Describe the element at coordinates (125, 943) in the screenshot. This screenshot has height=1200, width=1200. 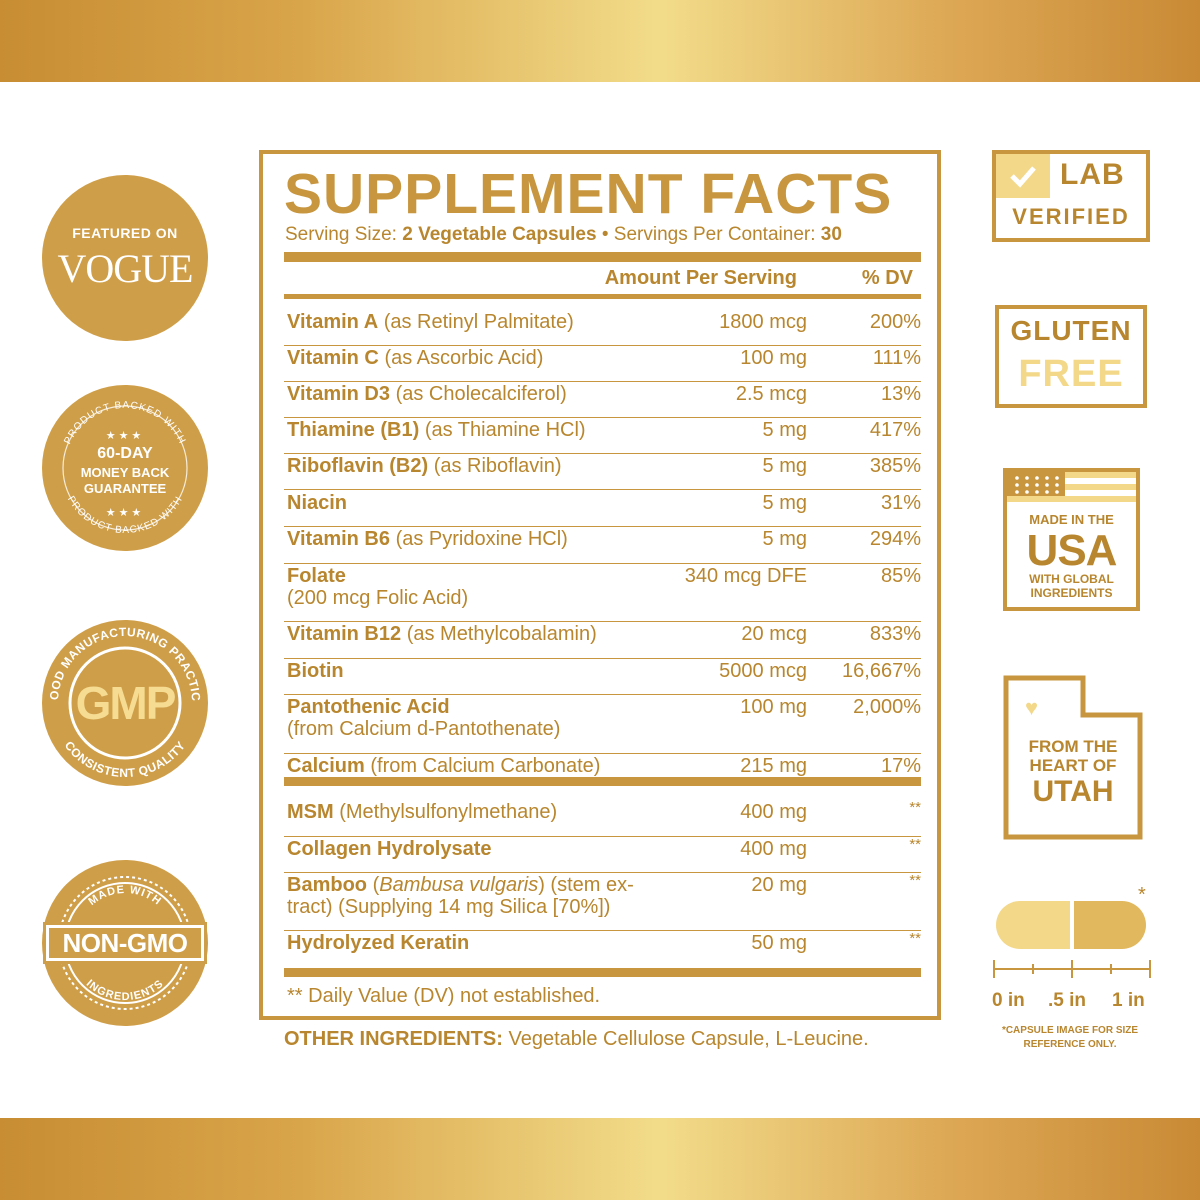
I see `non-gmo-badge: MADE WITH INGREDIENTS NON-GMO` at that location.